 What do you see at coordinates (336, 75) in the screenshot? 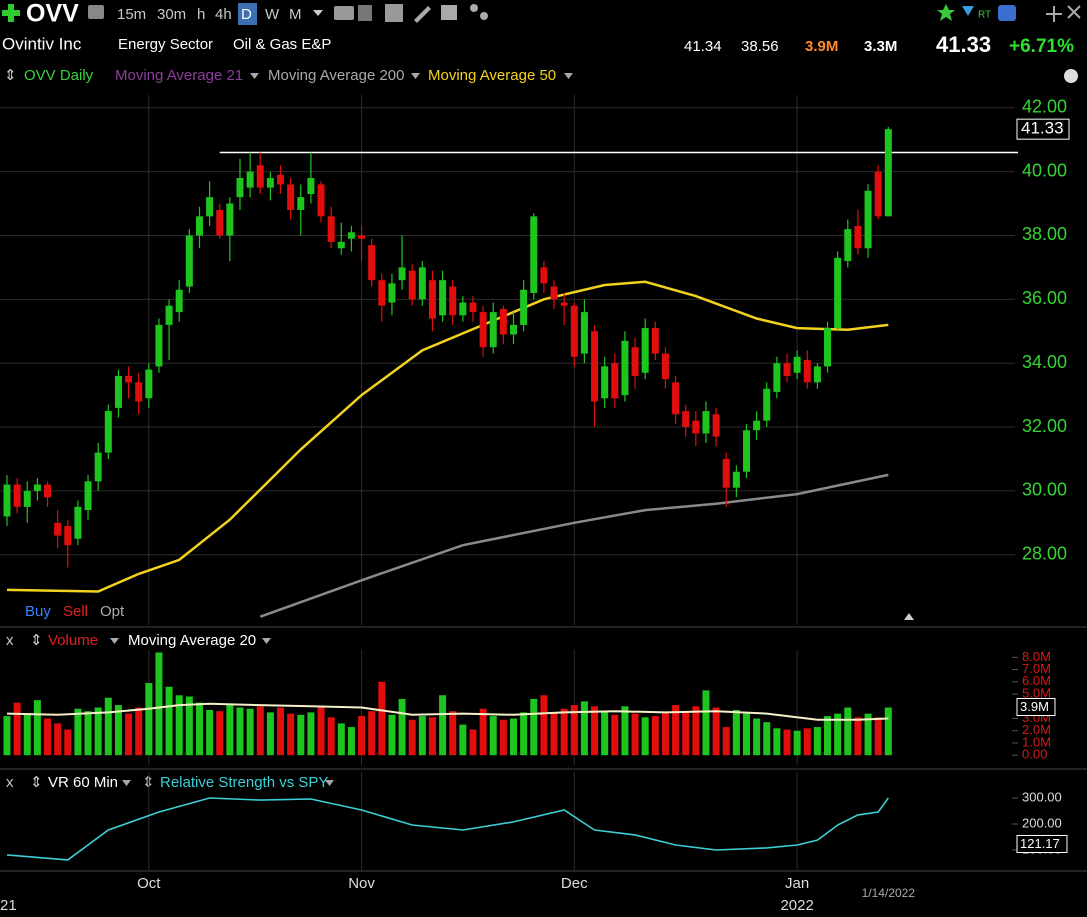
I see `legend-ma200: Moving Average 200` at bounding box center [336, 75].